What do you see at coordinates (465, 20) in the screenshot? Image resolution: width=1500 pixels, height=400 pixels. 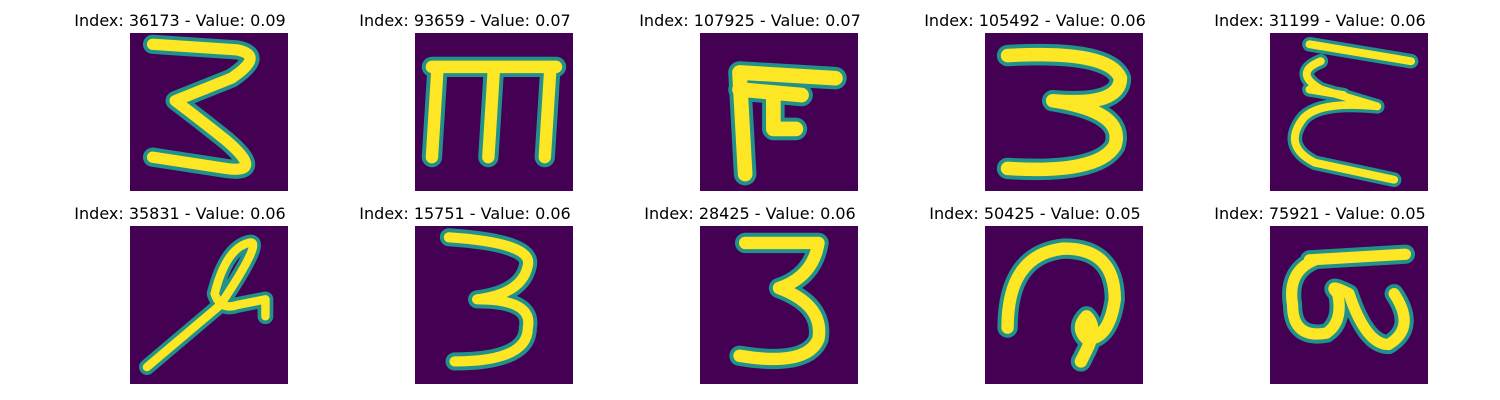 I see `panel-title: Index: 93659 - Value: 0.07` at bounding box center [465, 20].